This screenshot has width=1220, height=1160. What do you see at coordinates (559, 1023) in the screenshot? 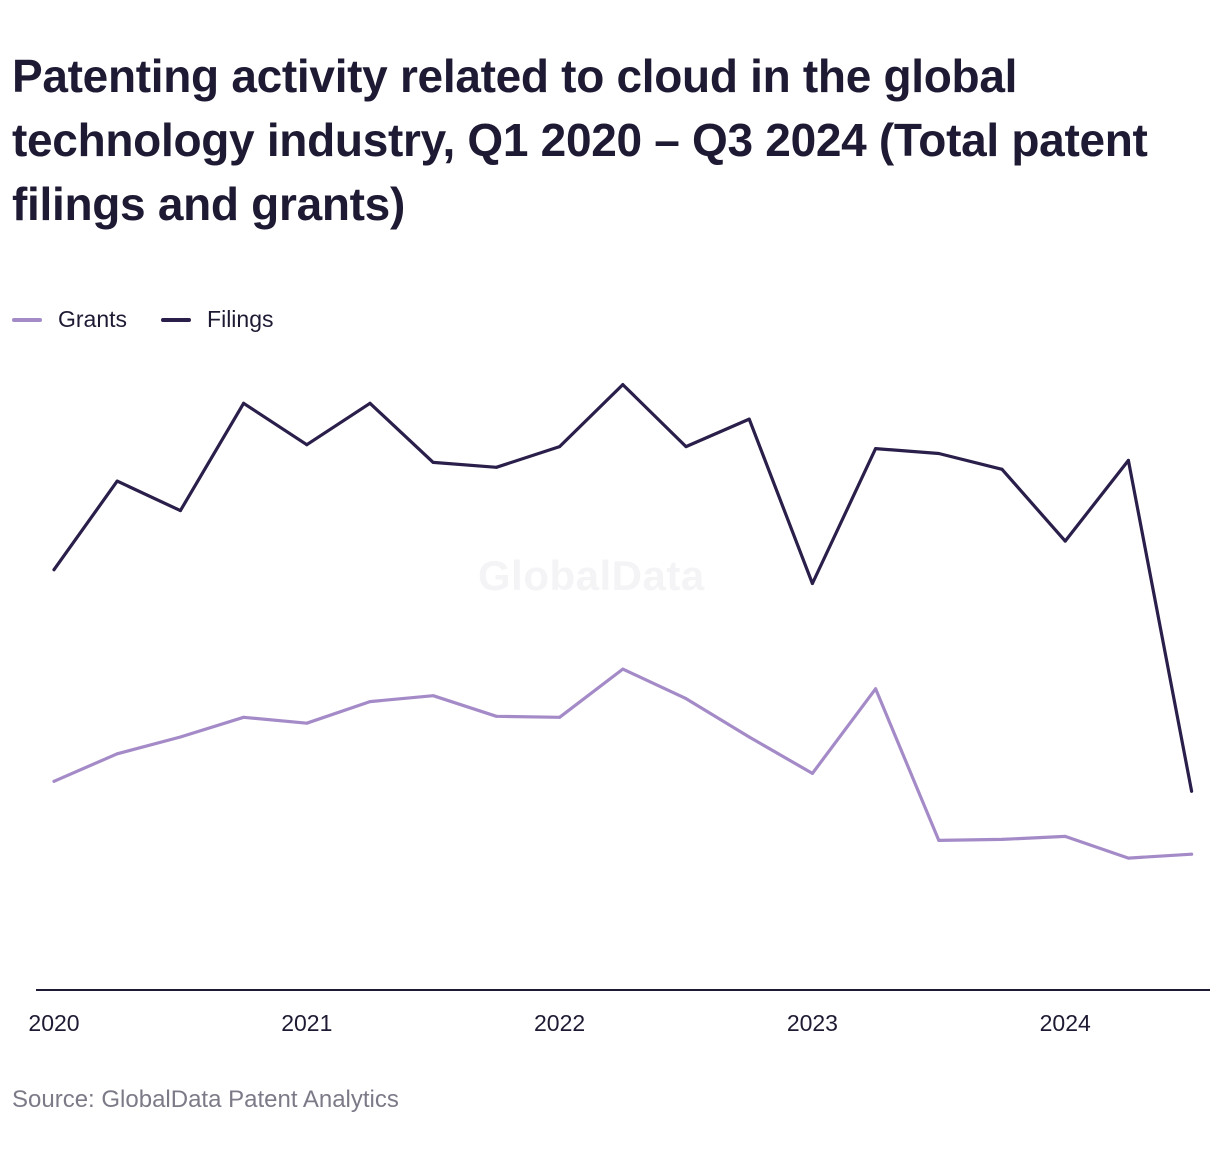
I see `x-tick-label: 2022` at bounding box center [559, 1023].